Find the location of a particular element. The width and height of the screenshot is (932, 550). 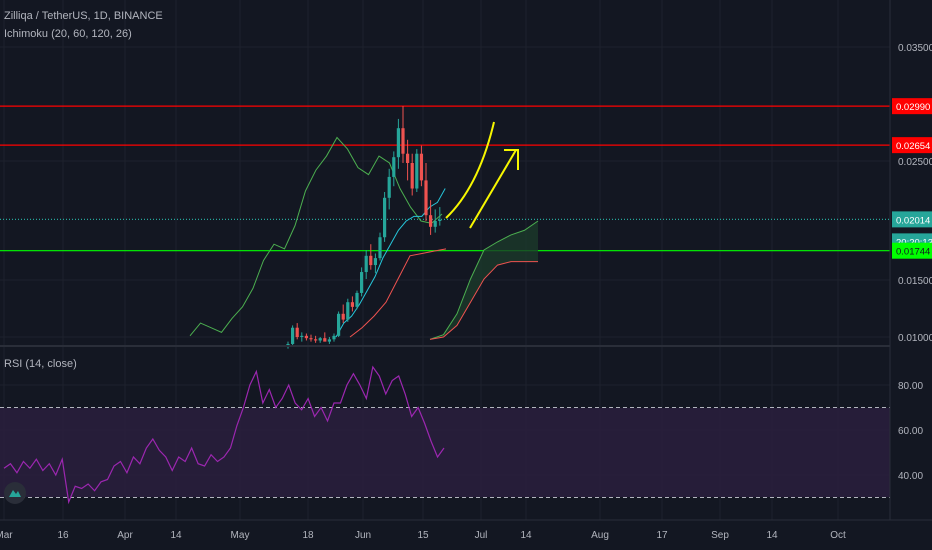

base-line is located at coordinates (398, 293).